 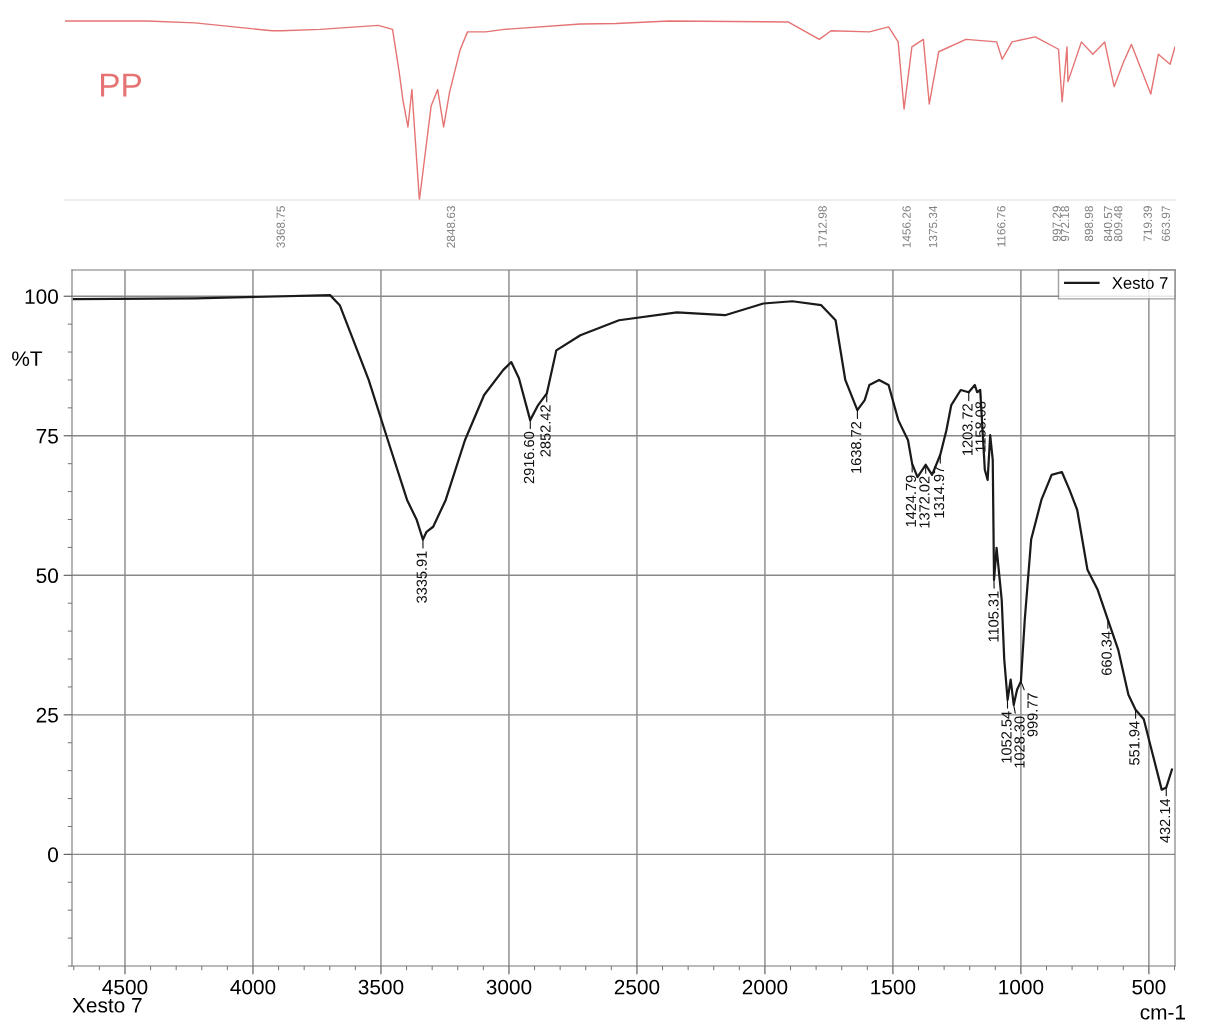 I want to click on annotation: 551.94, so click(x=1134, y=743).